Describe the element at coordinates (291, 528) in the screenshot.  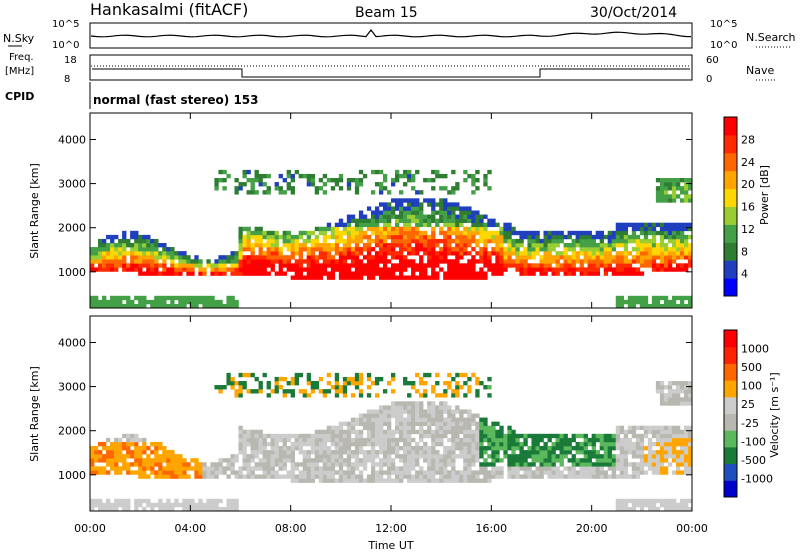
I see `xtick-label: 08:00` at that location.